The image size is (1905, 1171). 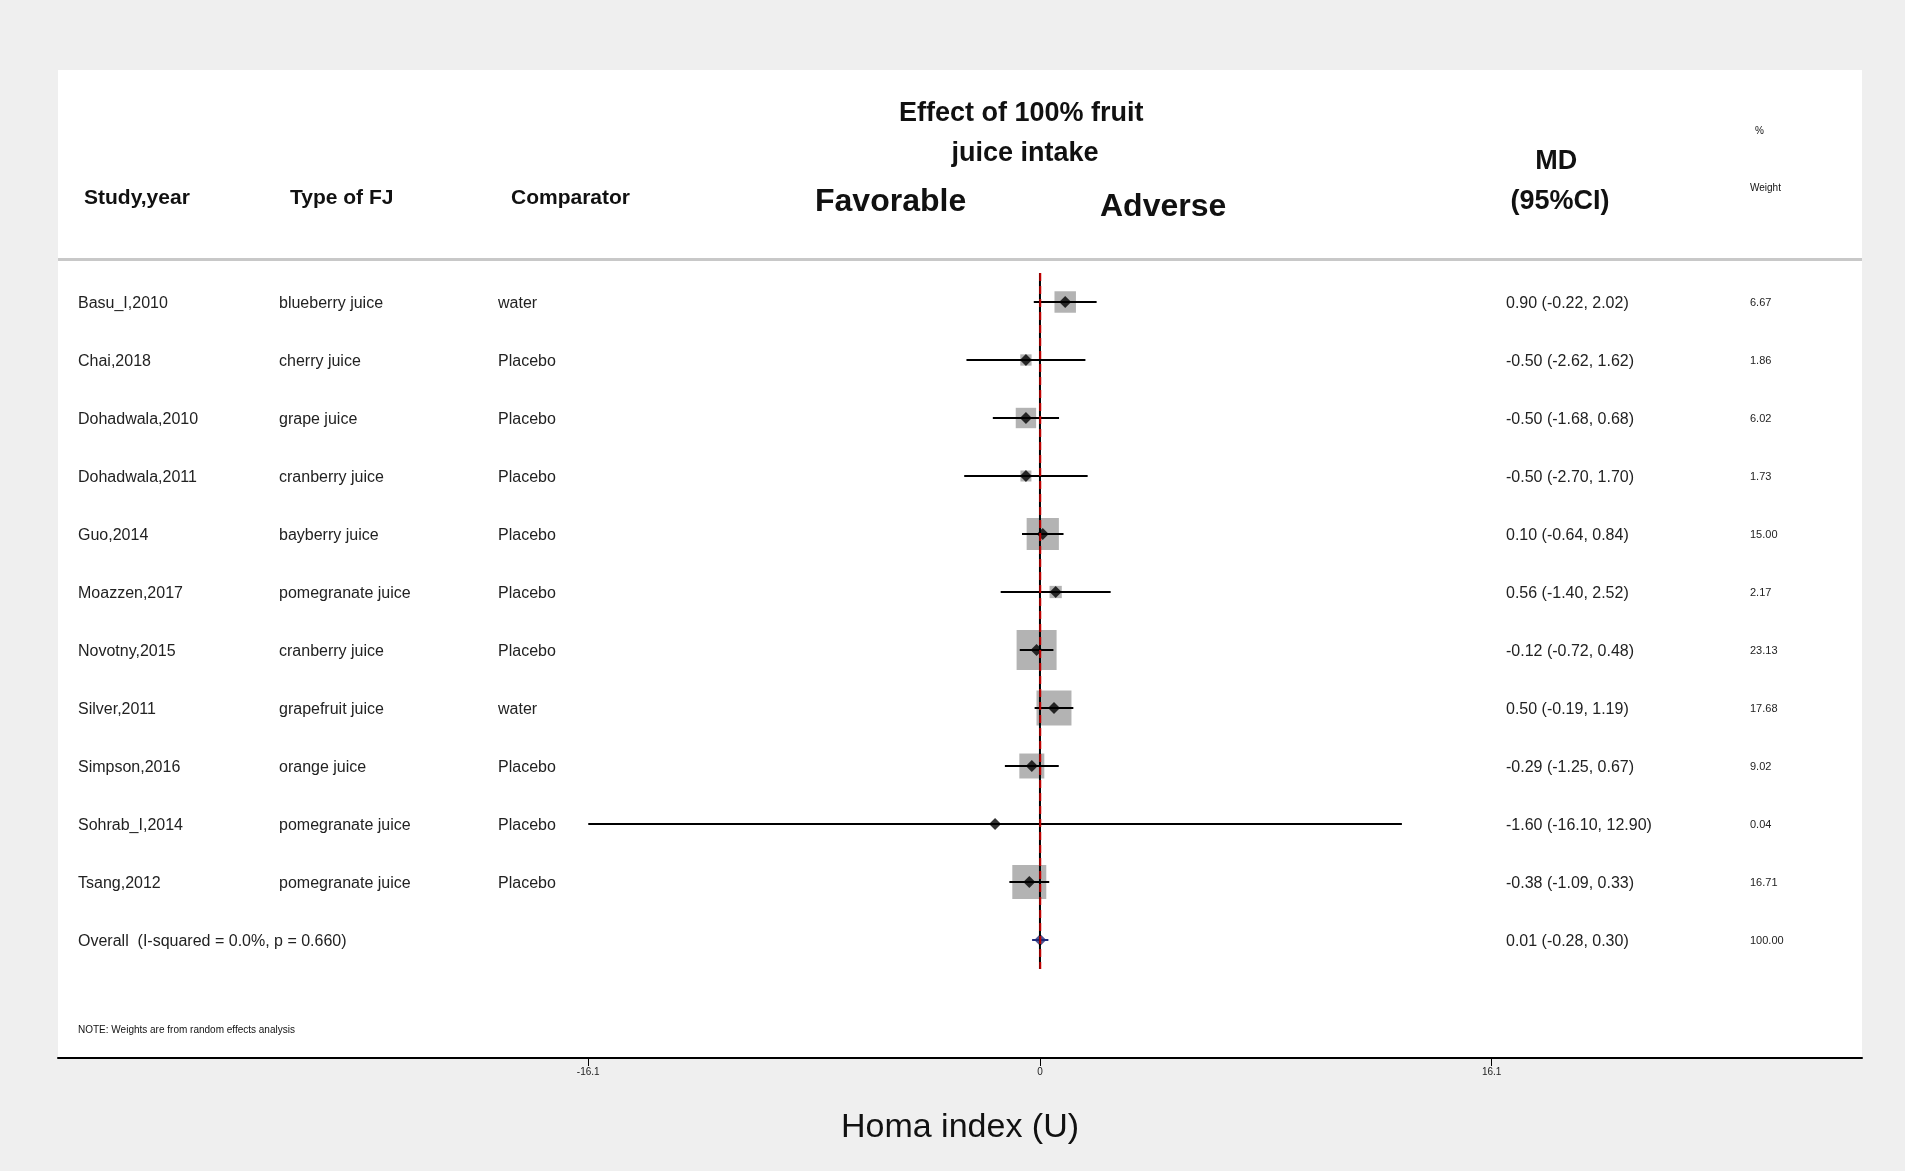 I want to click on annotation: orange juice, so click(x=323, y=766).